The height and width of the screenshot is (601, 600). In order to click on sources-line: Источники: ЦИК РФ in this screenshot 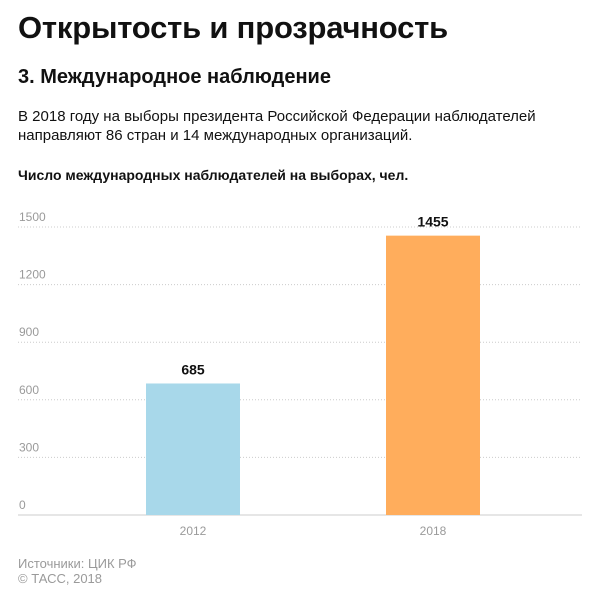, I will do `click(77, 563)`.